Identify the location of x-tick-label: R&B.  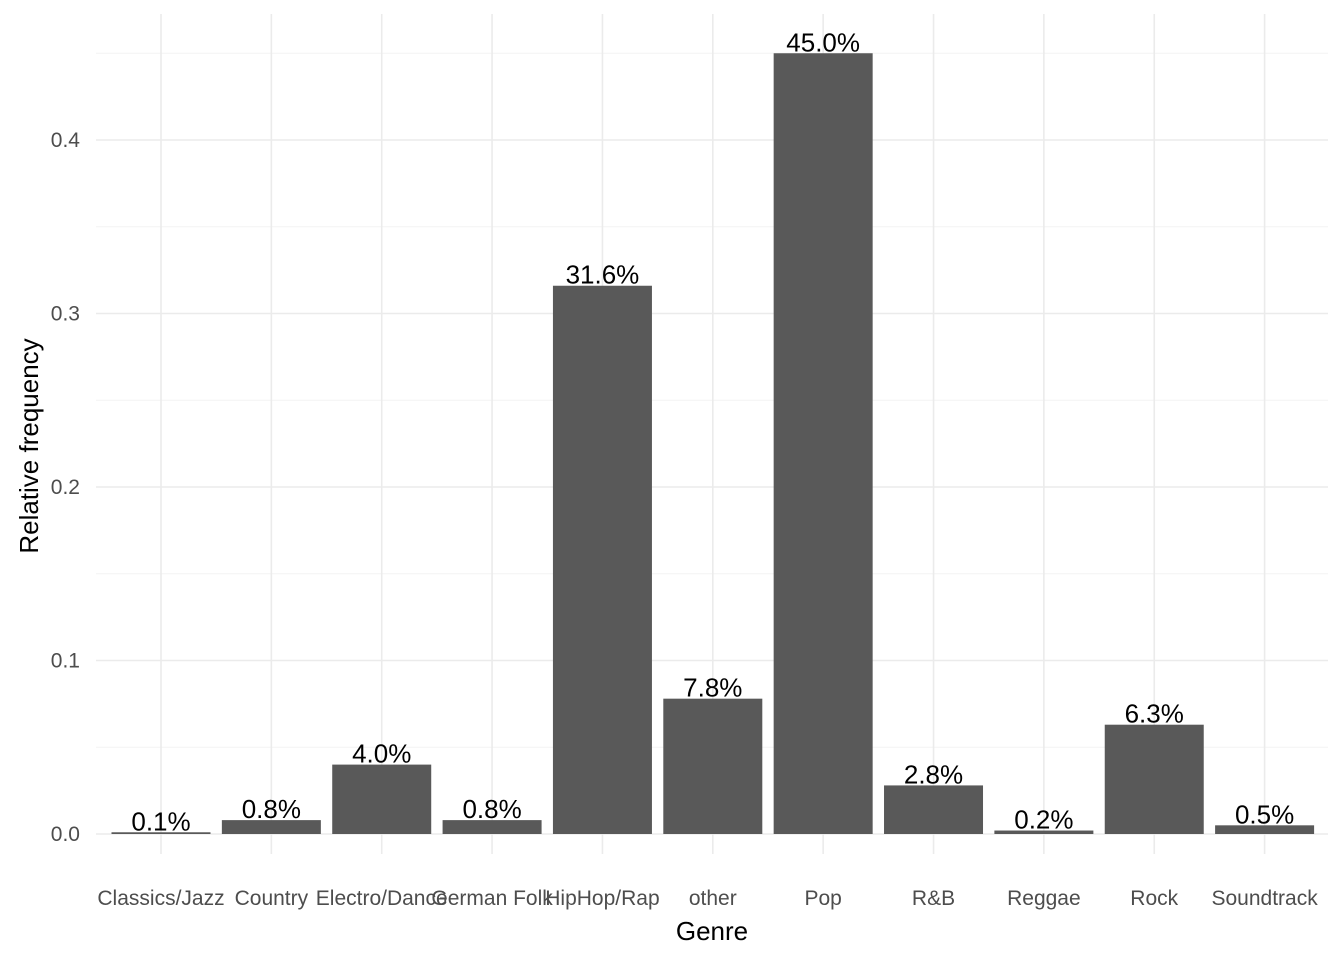
(933, 898).